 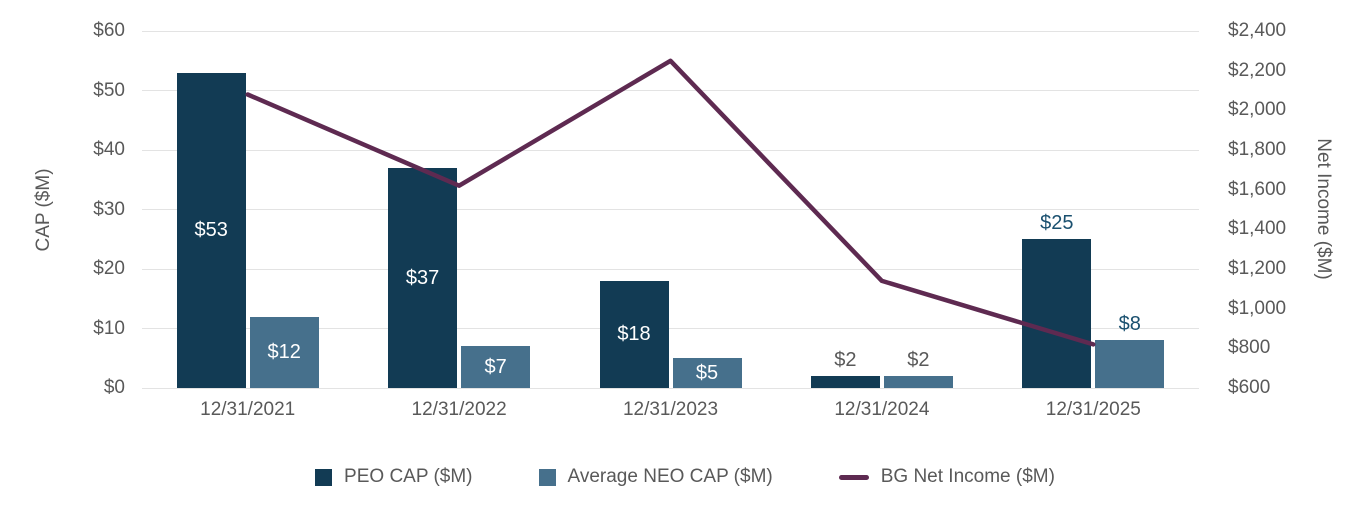 I want to click on left-axis-tick: $0, so click(x=114, y=387).